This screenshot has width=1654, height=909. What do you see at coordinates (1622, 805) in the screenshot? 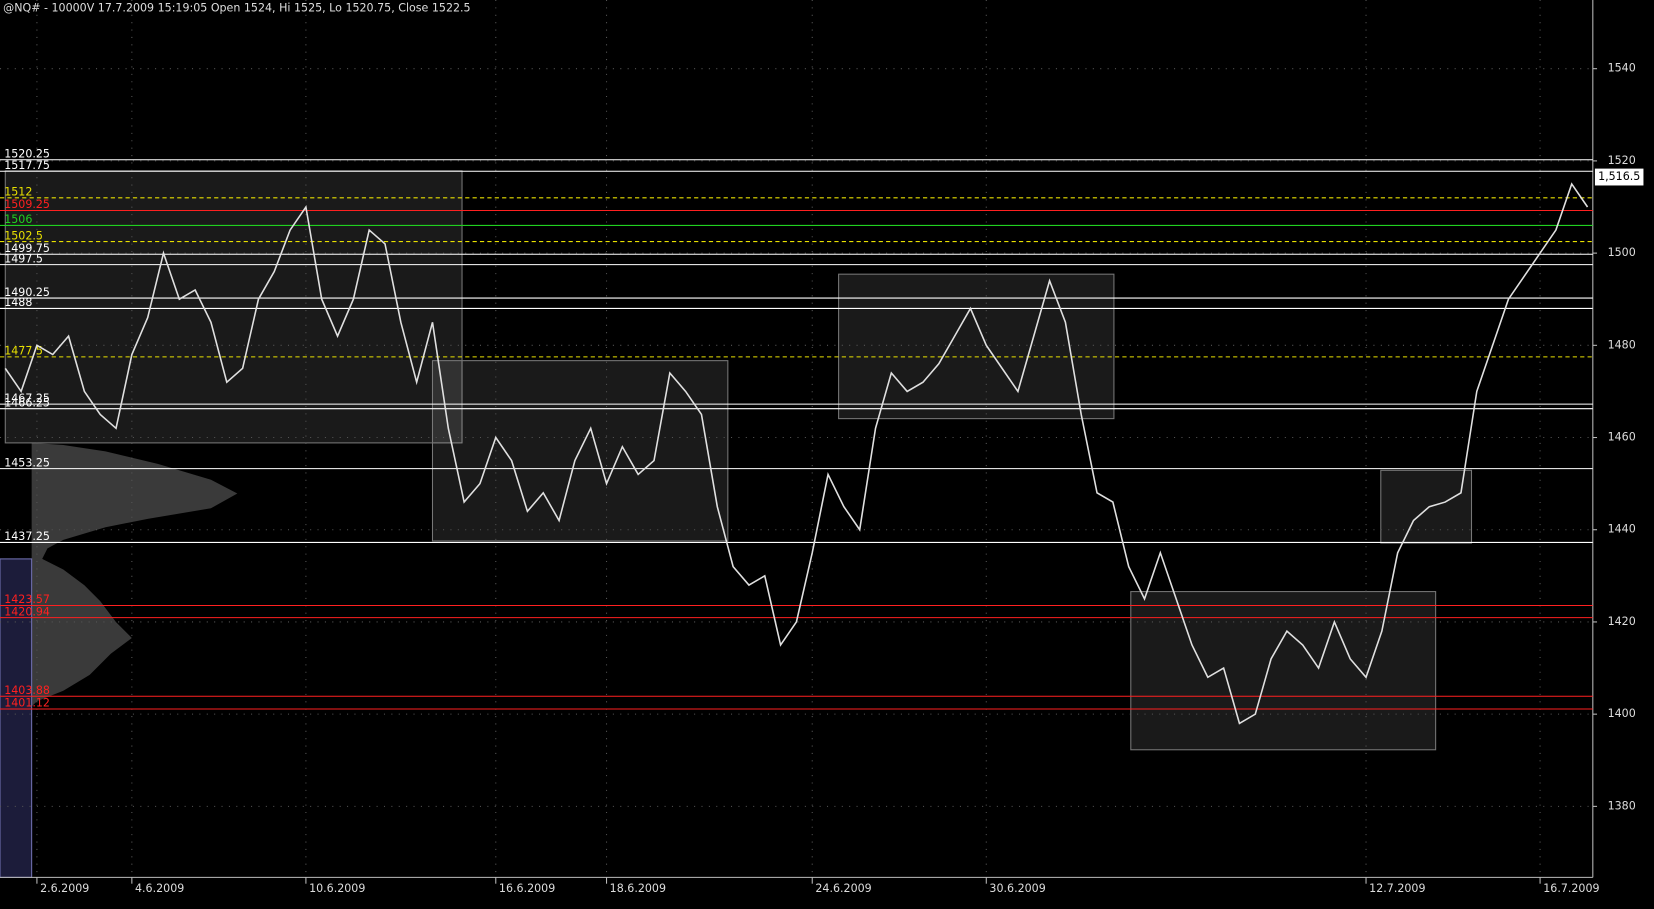
I see `y-tick-label: 1380` at bounding box center [1622, 805].